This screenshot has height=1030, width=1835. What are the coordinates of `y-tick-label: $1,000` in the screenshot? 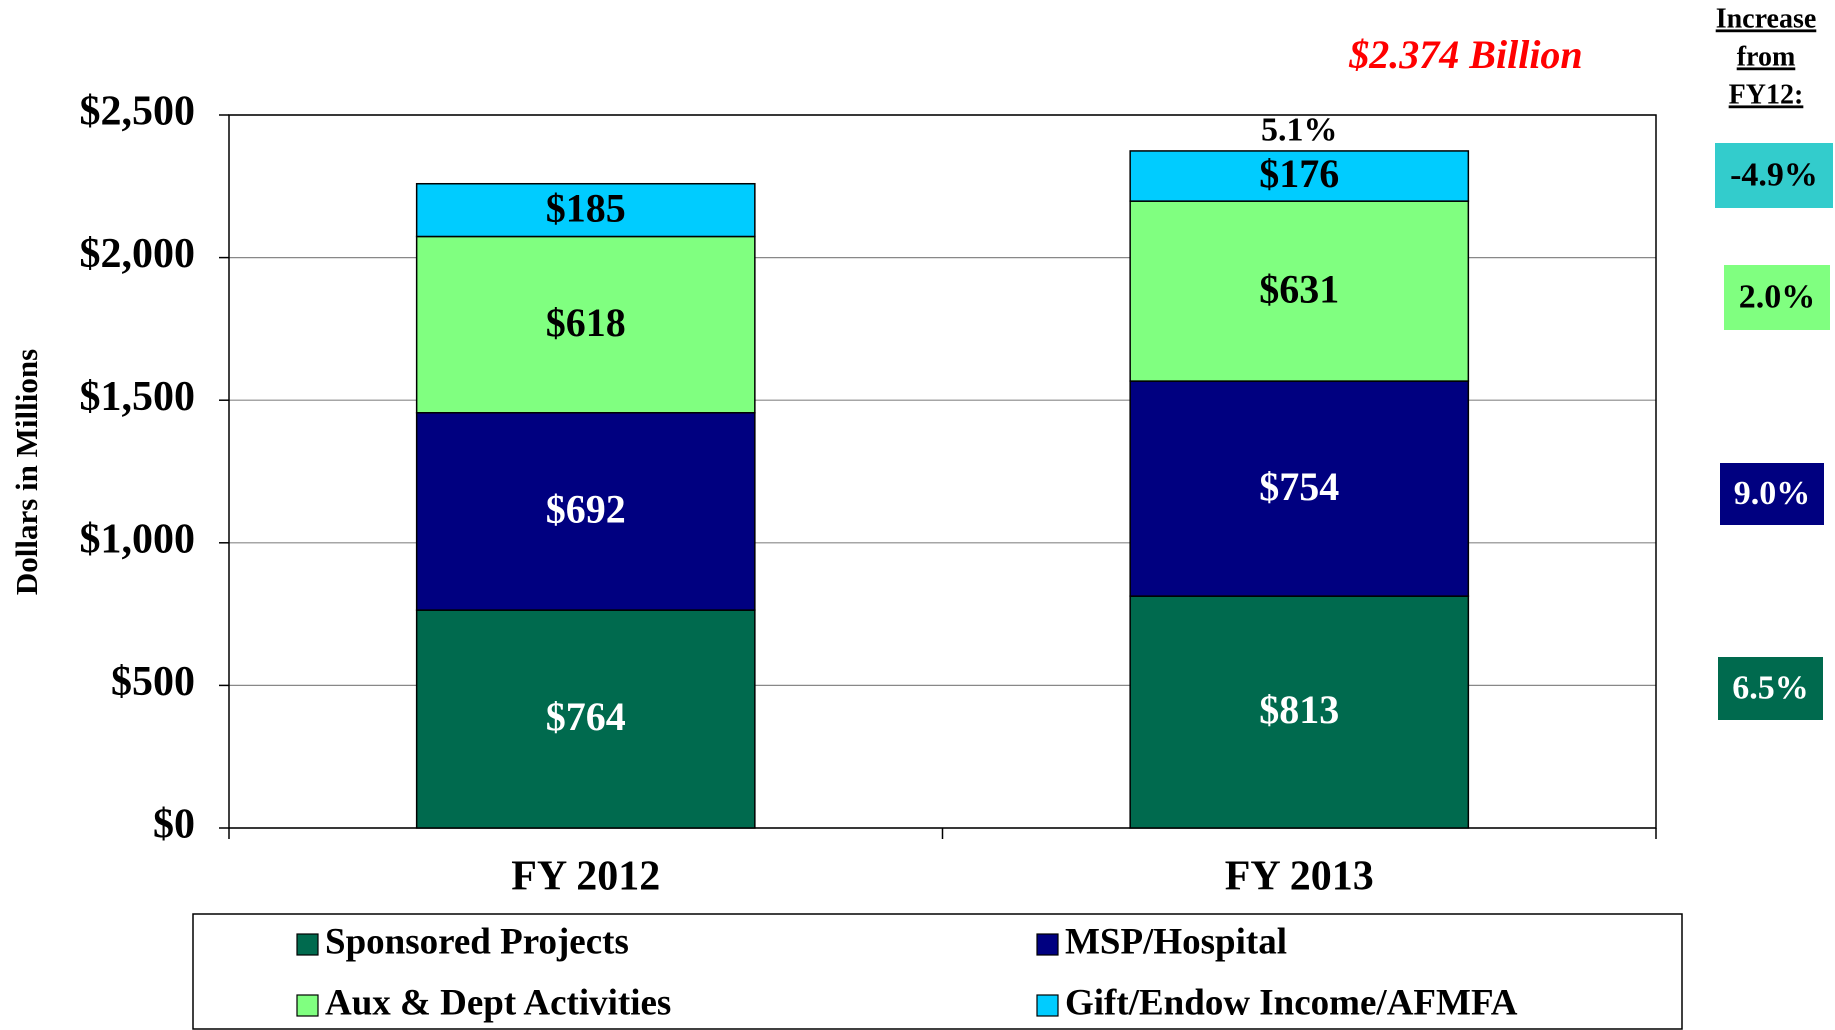 It's located at (138, 539).